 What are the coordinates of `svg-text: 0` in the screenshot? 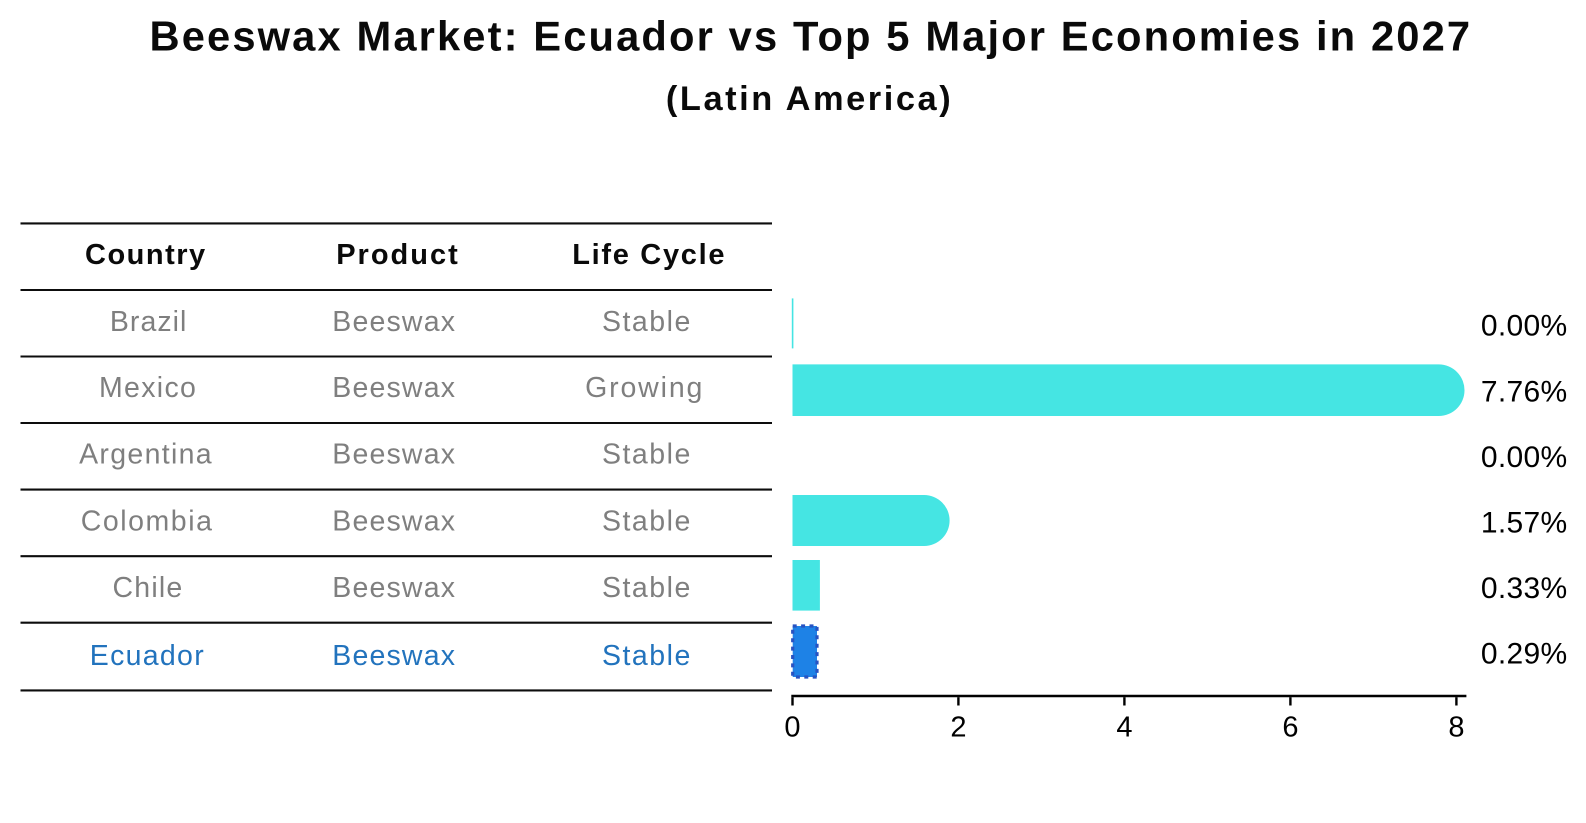 It's located at (792, 728).